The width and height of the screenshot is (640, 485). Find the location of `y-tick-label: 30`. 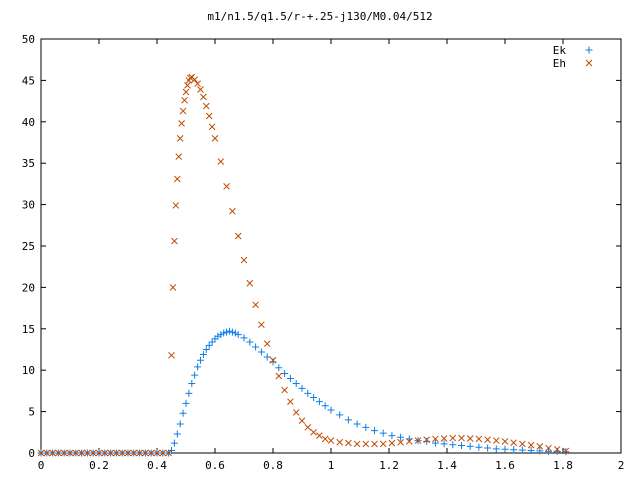

y-tick-label: 30 is located at coordinates (28, 205).